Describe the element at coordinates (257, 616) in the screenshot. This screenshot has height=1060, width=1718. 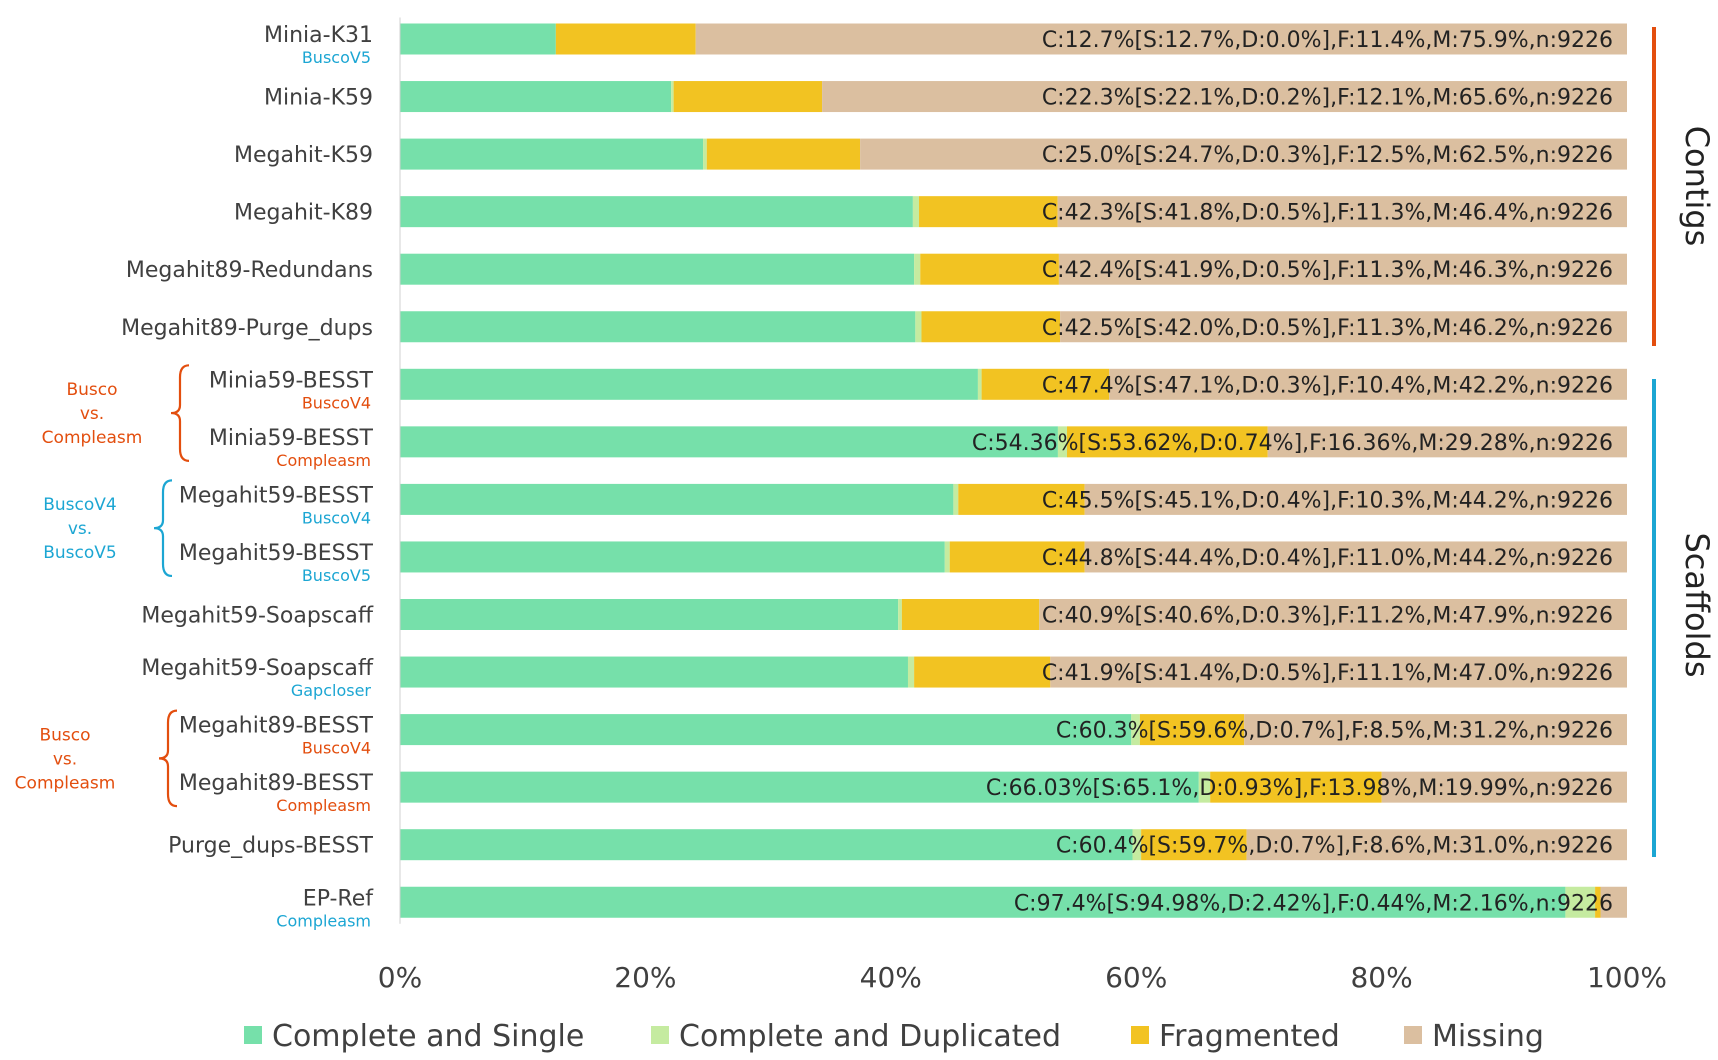
I see `category-label: Megahit59-Soapscaff` at that location.